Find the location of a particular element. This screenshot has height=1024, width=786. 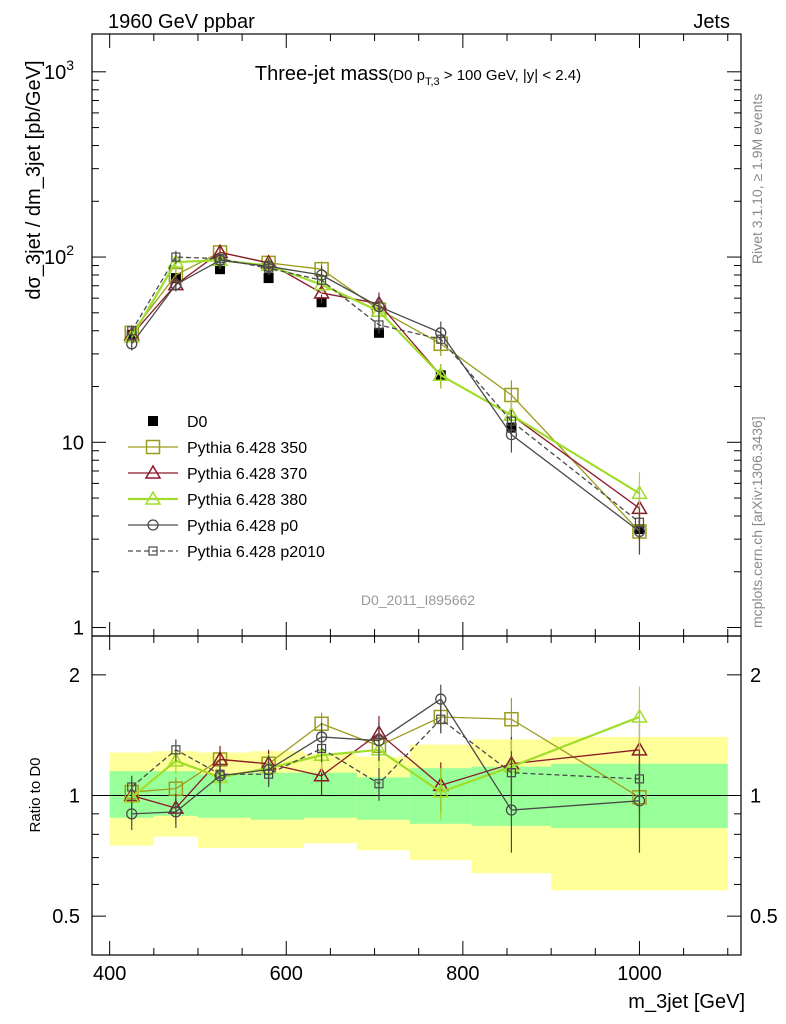

legend-label: Pythia 6.428 370 is located at coordinates (247, 474).